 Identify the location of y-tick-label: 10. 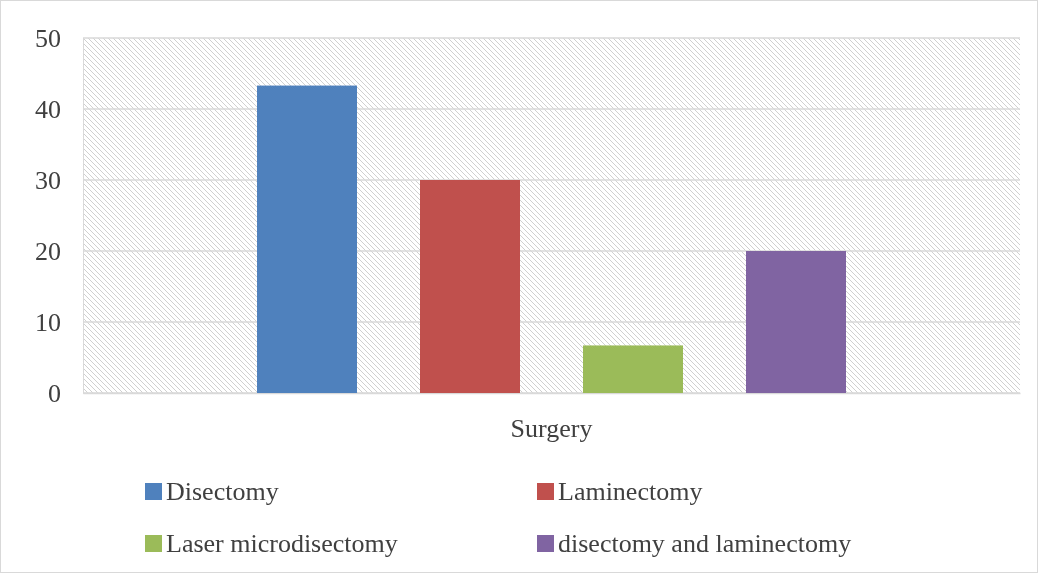
(48, 322).